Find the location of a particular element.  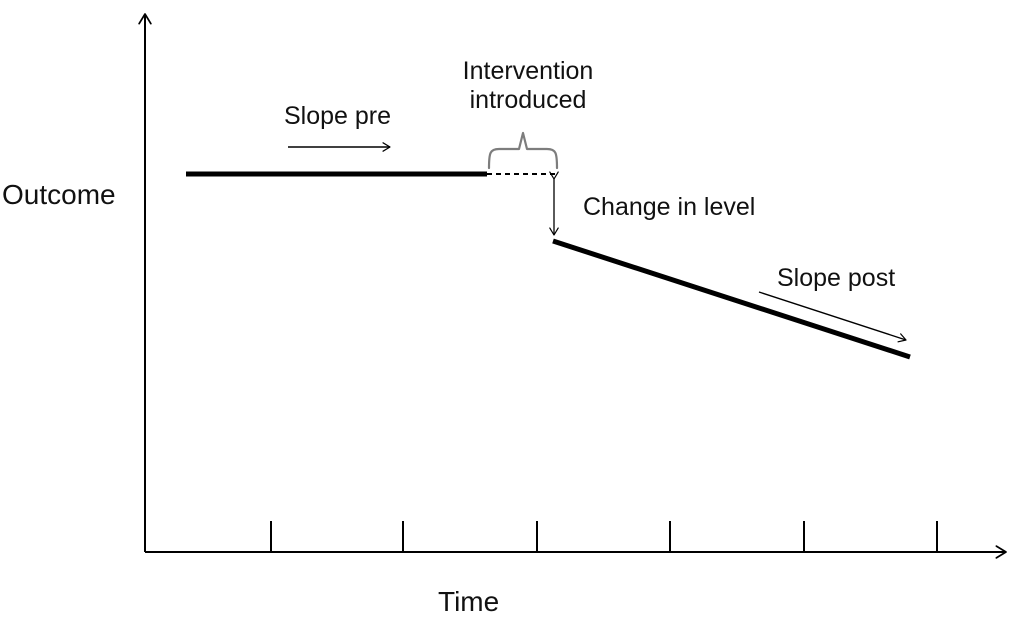

intervention-brace is located at coordinates (523, 150).